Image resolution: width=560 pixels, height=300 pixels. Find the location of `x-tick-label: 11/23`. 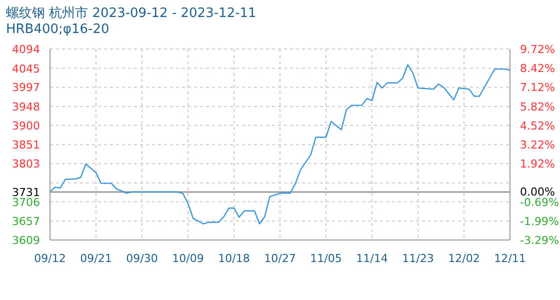

x-tick-label: 11/23 is located at coordinates (418, 258).